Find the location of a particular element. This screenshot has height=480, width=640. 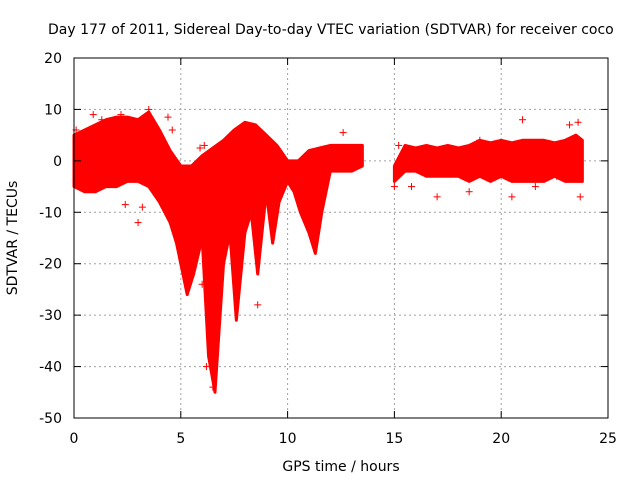

y-tick-label: -10 is located at coordinates (50, 213).